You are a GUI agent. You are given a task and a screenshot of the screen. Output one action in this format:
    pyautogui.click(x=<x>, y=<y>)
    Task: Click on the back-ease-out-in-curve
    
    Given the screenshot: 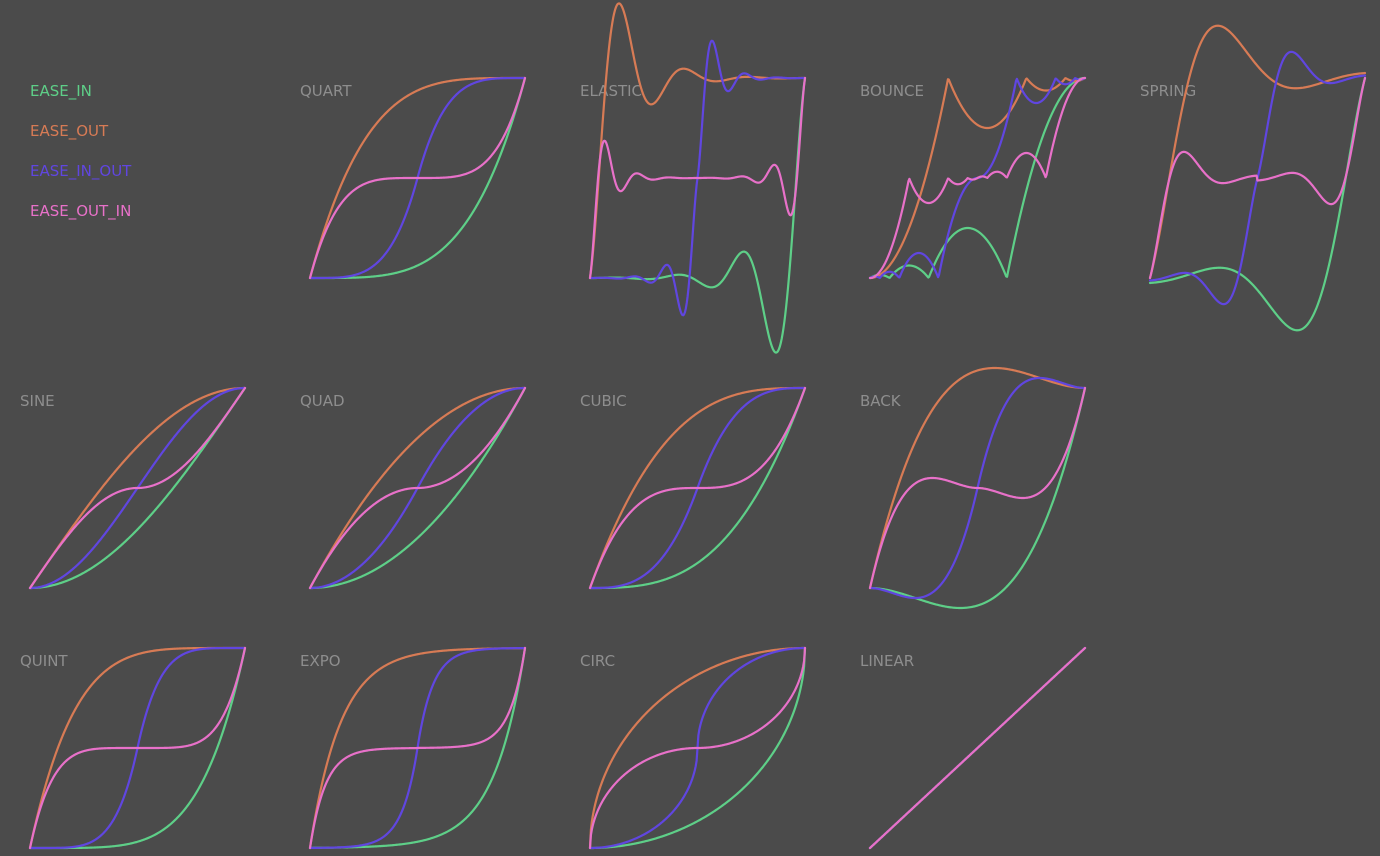 What is the action you would take?
    pyautogui.click(x=977, y=488)
    